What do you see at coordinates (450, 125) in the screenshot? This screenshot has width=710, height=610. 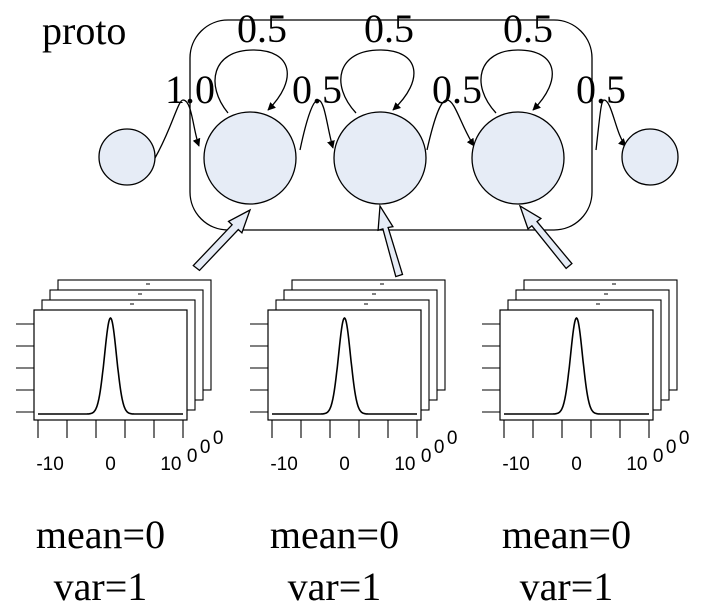 I see `transition-state2-to-state3` at bounding box center [450, 125].